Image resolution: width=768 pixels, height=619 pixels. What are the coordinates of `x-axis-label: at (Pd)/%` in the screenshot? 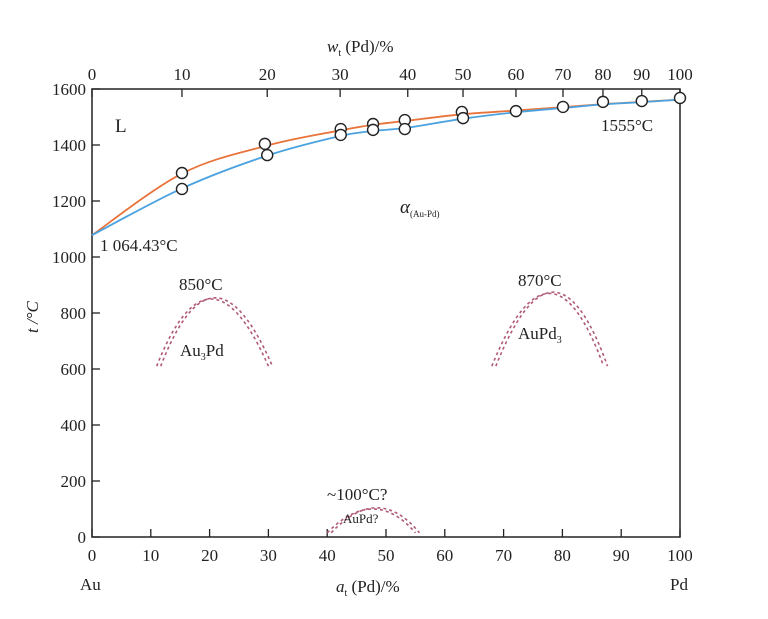 It's located at (368, 588).